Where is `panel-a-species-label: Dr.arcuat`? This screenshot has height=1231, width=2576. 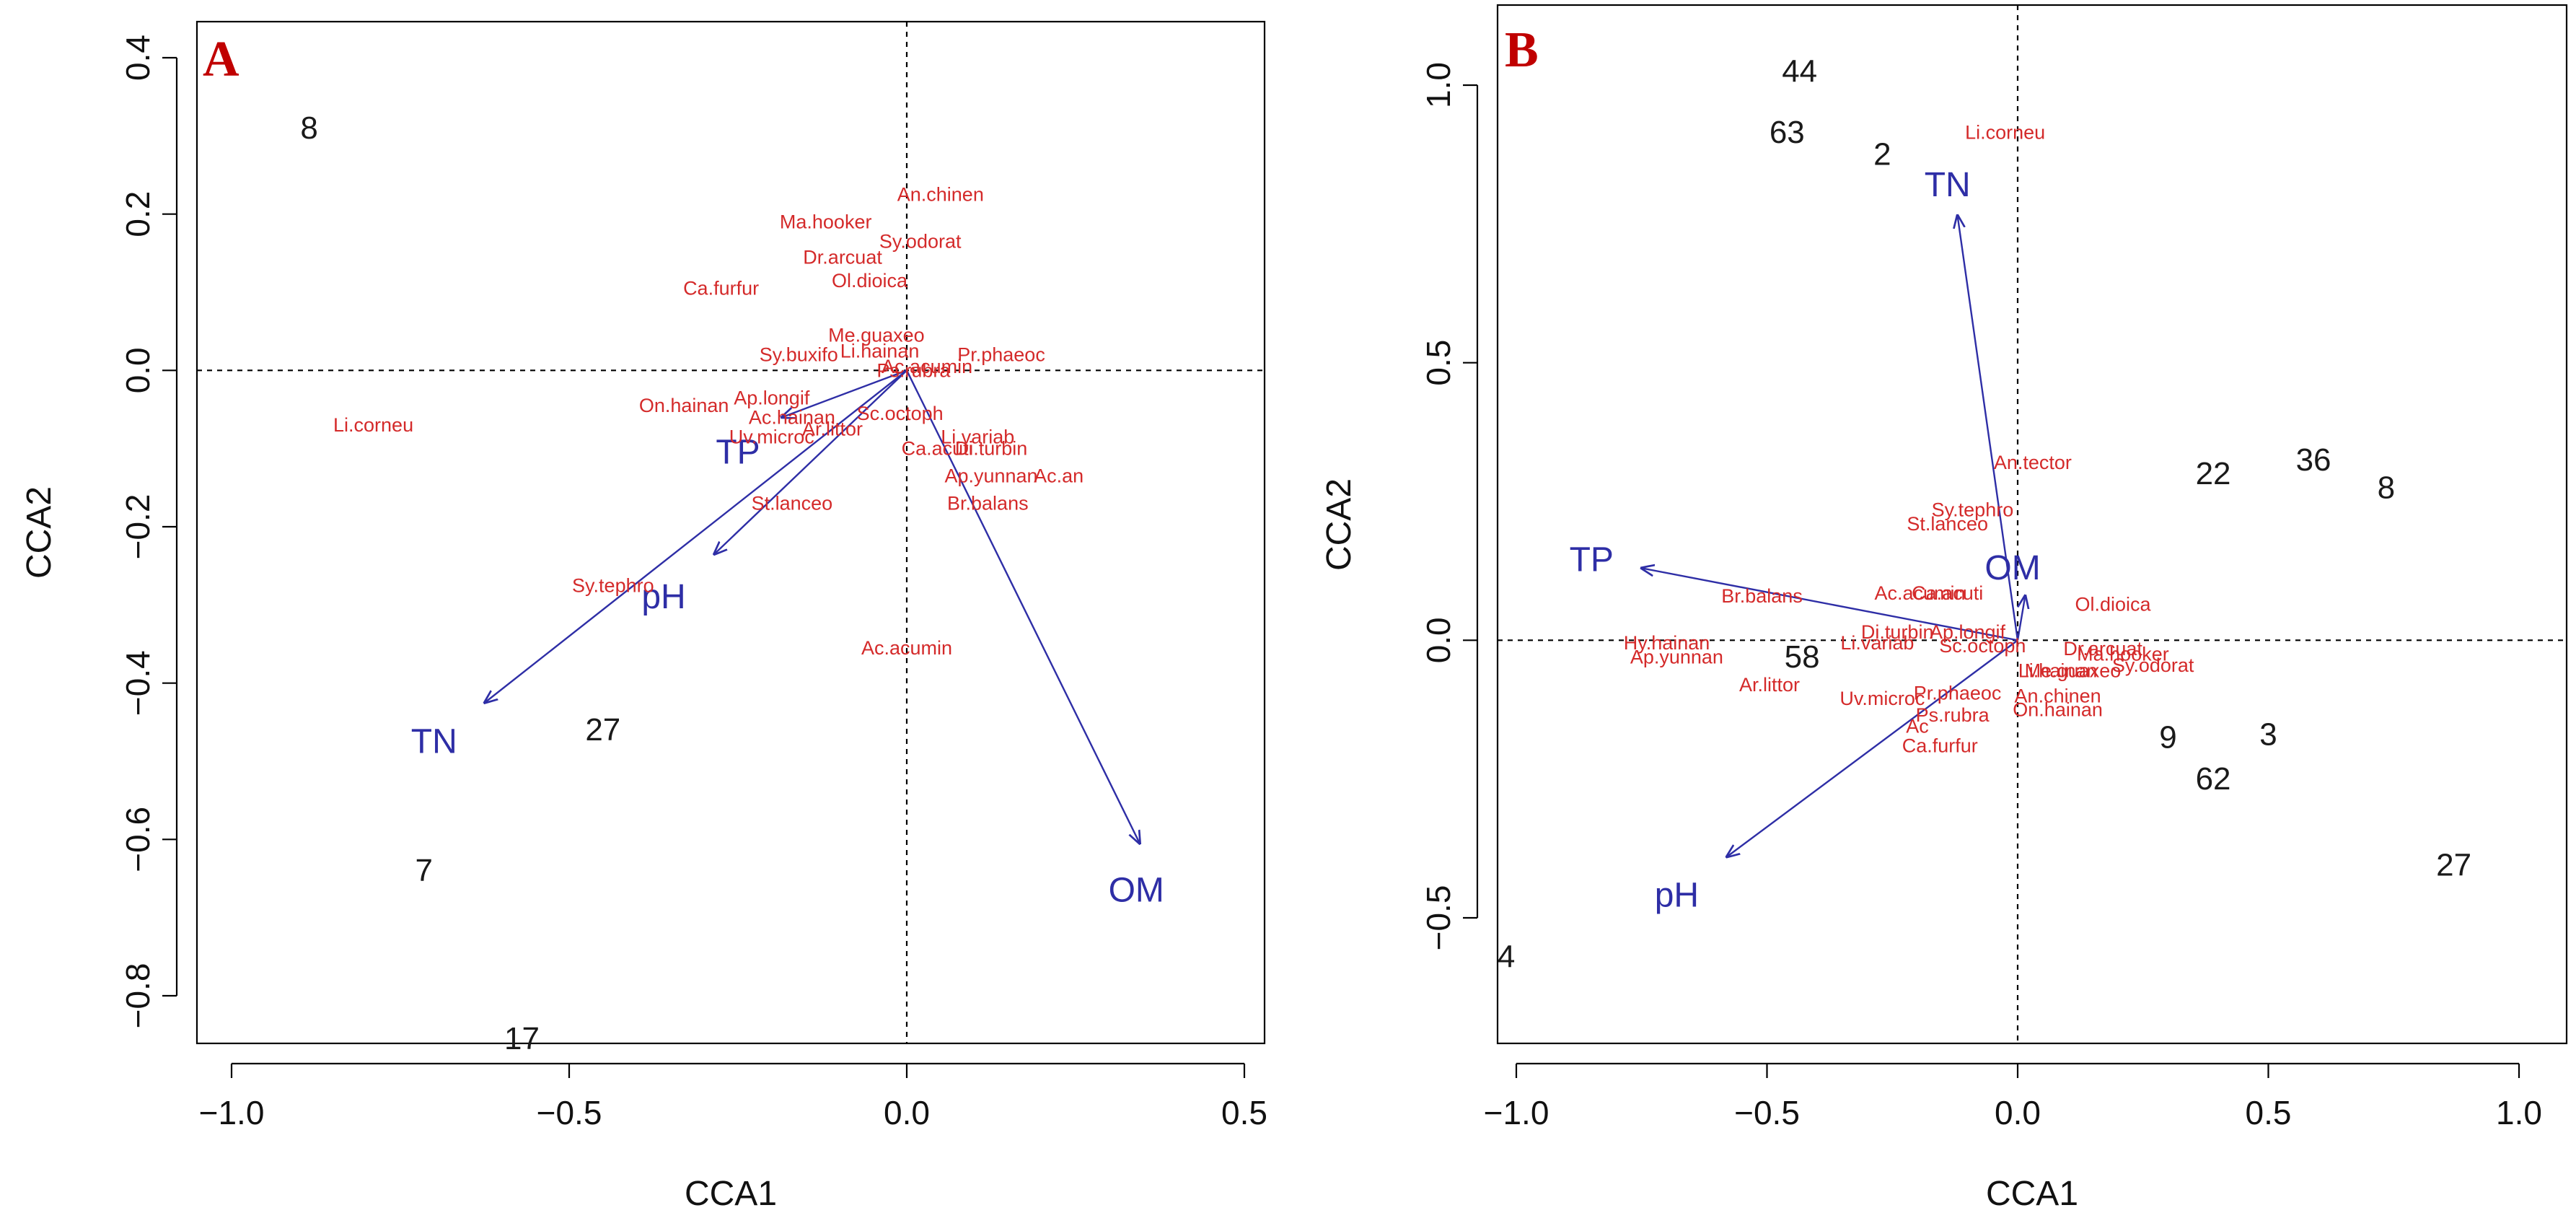
panel-a-species-label: Dr.arcuat is located at coordinates (842, 257).